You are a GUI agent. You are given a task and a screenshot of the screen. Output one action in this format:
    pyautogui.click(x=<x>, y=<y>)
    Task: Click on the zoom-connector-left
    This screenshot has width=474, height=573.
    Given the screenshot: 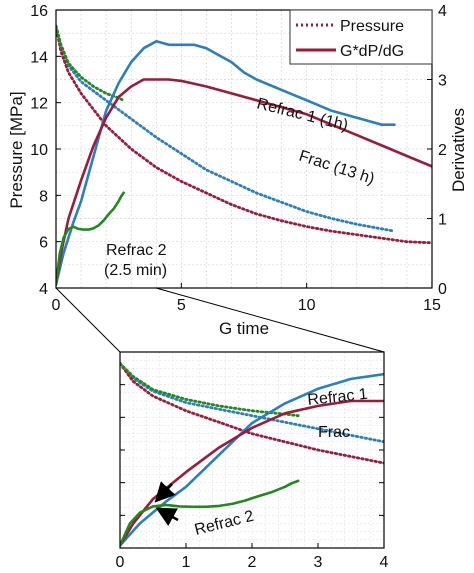 What is the action you would take?
    pyautogui.click(x=88, y=320)
    